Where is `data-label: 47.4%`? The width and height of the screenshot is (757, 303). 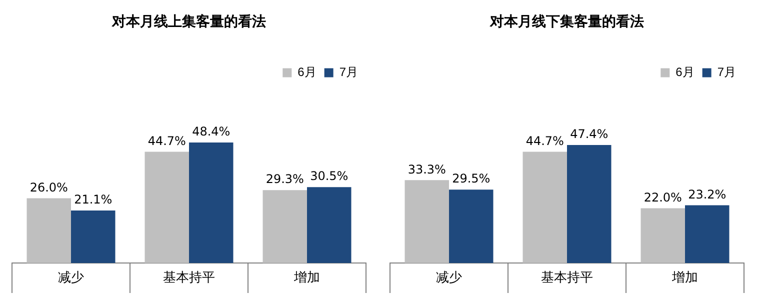
data-label: 47.4% is located at coordinates (589, 134).